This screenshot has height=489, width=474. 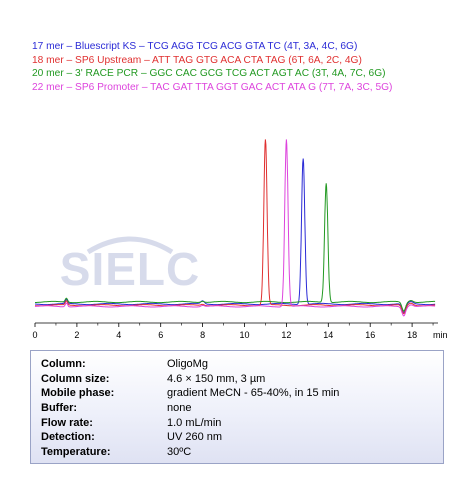 I want to click on condition-row: Column size: 4.6 × 150 mm, 3 µm, so click(x=190, y=379).